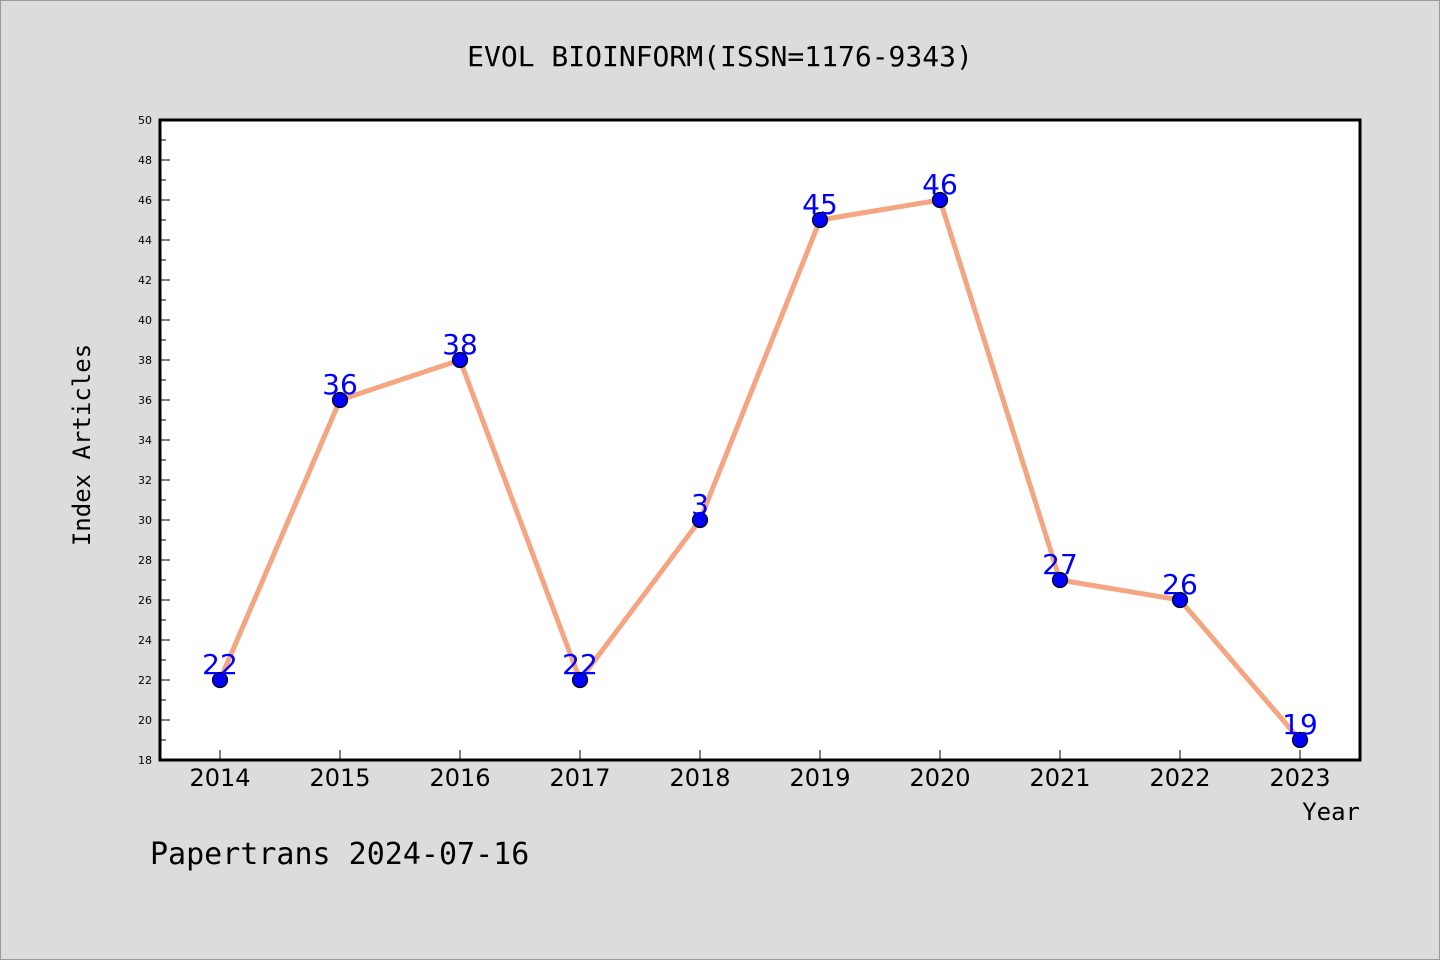 This screenshot has width=1440, height=960. Describe the element at coordinates (459, 778) in the screenshot. I see `x-tick-label: 2016` at that location.